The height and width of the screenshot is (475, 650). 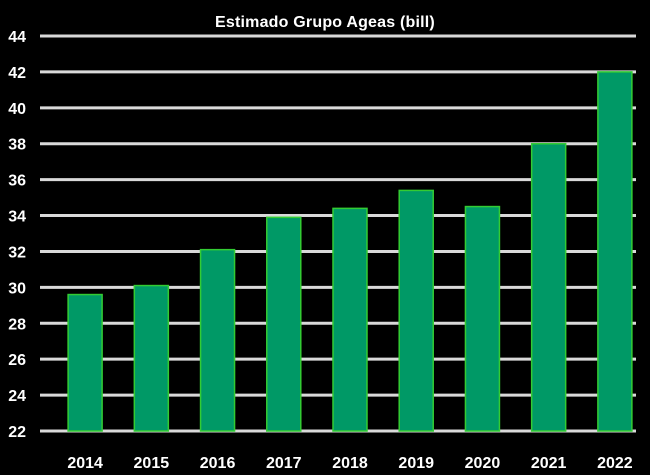 What do you see at coordinates (17, 181) in the screenshot?
I see `y-tick-label: 36` at bounding box center [17, 181].